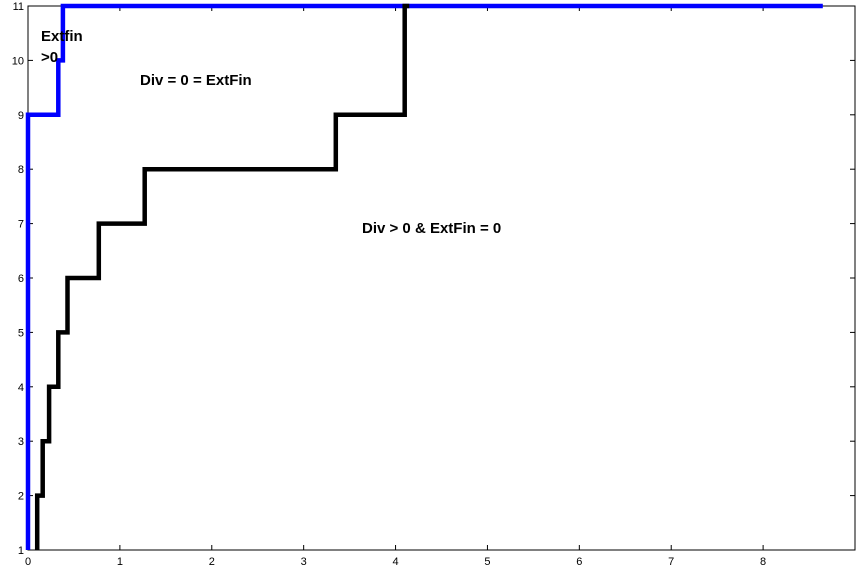 This screenshot has width=856, height=575. What do you see at coordinates (487, 562) in the screenshot?
I see `x-tick-label: 5` at bounding box center [487, 562].